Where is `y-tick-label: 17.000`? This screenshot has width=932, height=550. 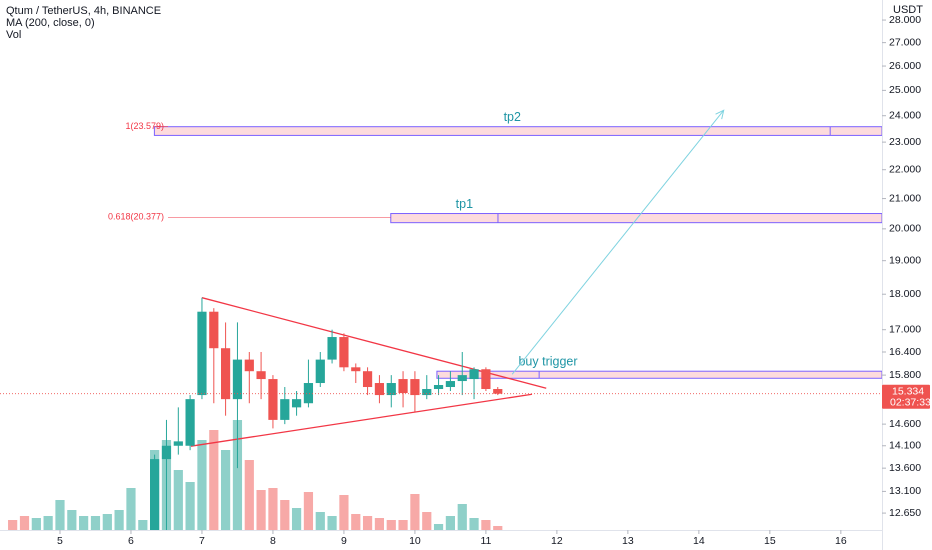 y-tick-label: 17.000 is located at coordinates (905, 329).